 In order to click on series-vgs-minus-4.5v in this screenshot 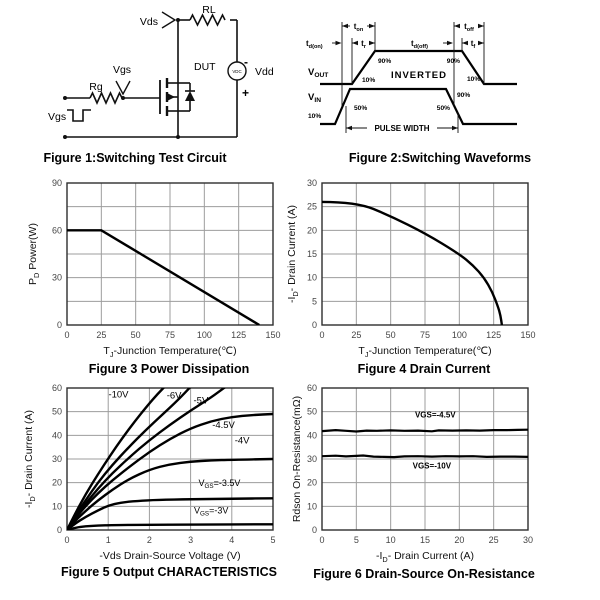, I will do `click(170, 471)`.